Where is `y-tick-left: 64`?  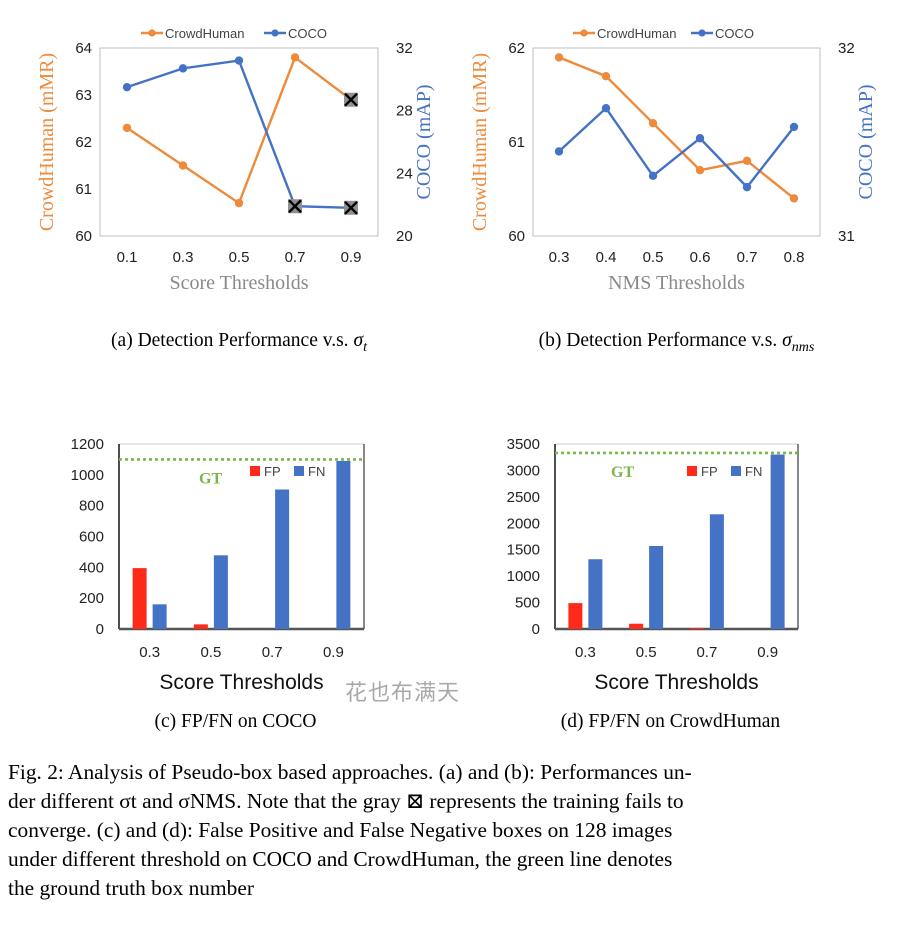
y-tick-left: 64 is located at coordinates (83, 48).